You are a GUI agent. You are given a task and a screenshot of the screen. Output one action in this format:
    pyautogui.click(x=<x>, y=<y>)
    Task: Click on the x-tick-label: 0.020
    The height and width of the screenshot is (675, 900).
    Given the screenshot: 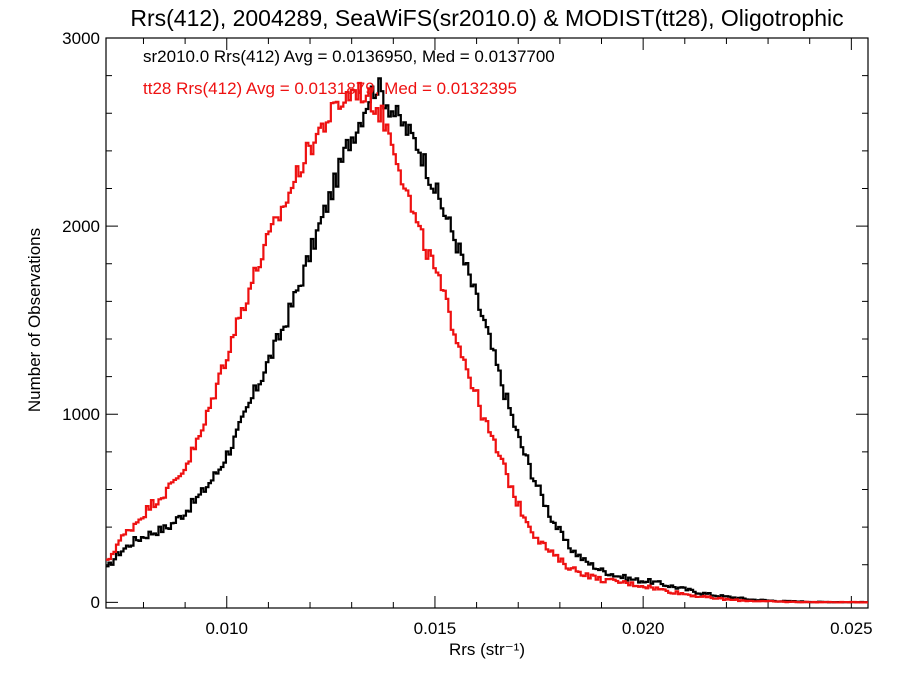 What is the action you would take?
    pyautogui.click(x=643, y=628)
    